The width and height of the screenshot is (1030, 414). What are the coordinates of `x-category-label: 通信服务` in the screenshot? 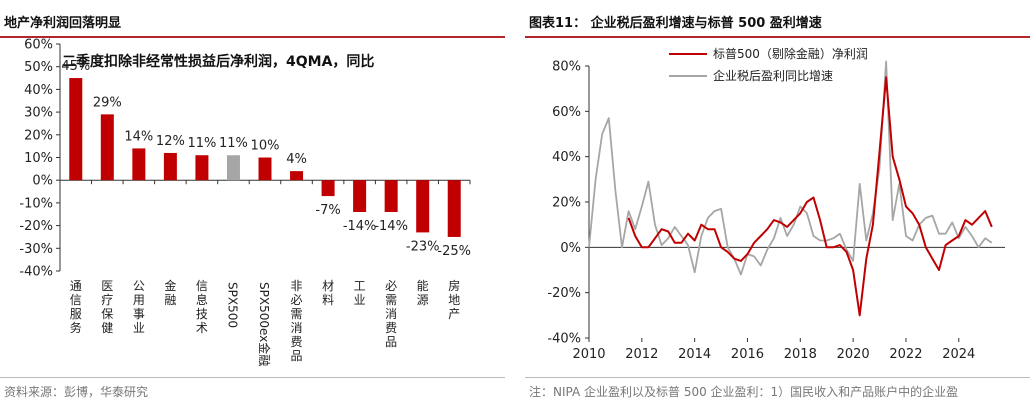 It's located at (76, 307).